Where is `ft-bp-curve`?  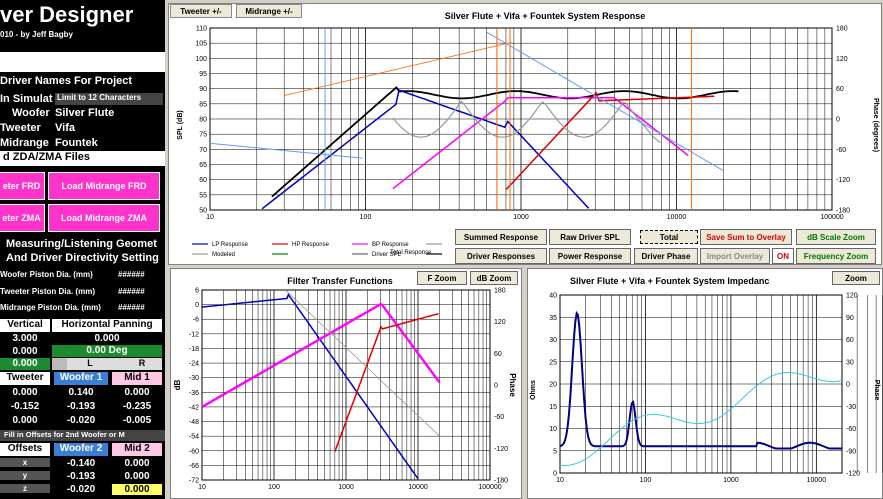
ft-bp-curve is located at coordinates (321, 355).